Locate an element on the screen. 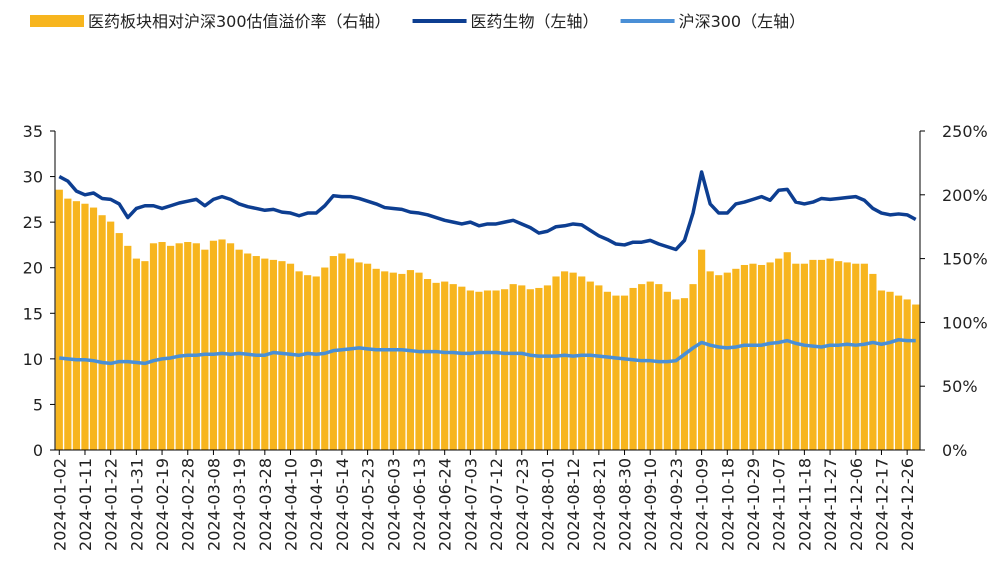 The width and height of the screenshot is (1001, 578). x-tick-label: 2024-07-12 is located at coordinates (496, 504).